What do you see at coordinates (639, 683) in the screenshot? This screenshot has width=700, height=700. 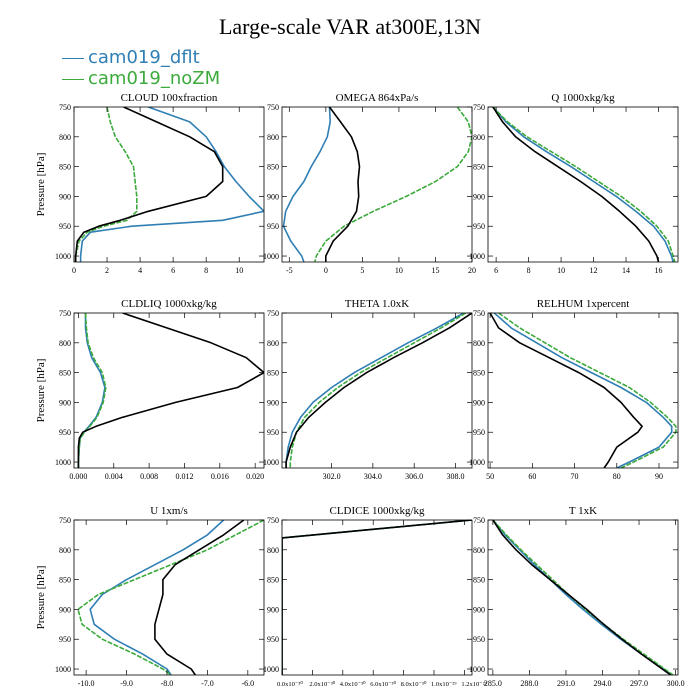 I see `x-tick-label: 297.0` at bounding box center [639, 683].